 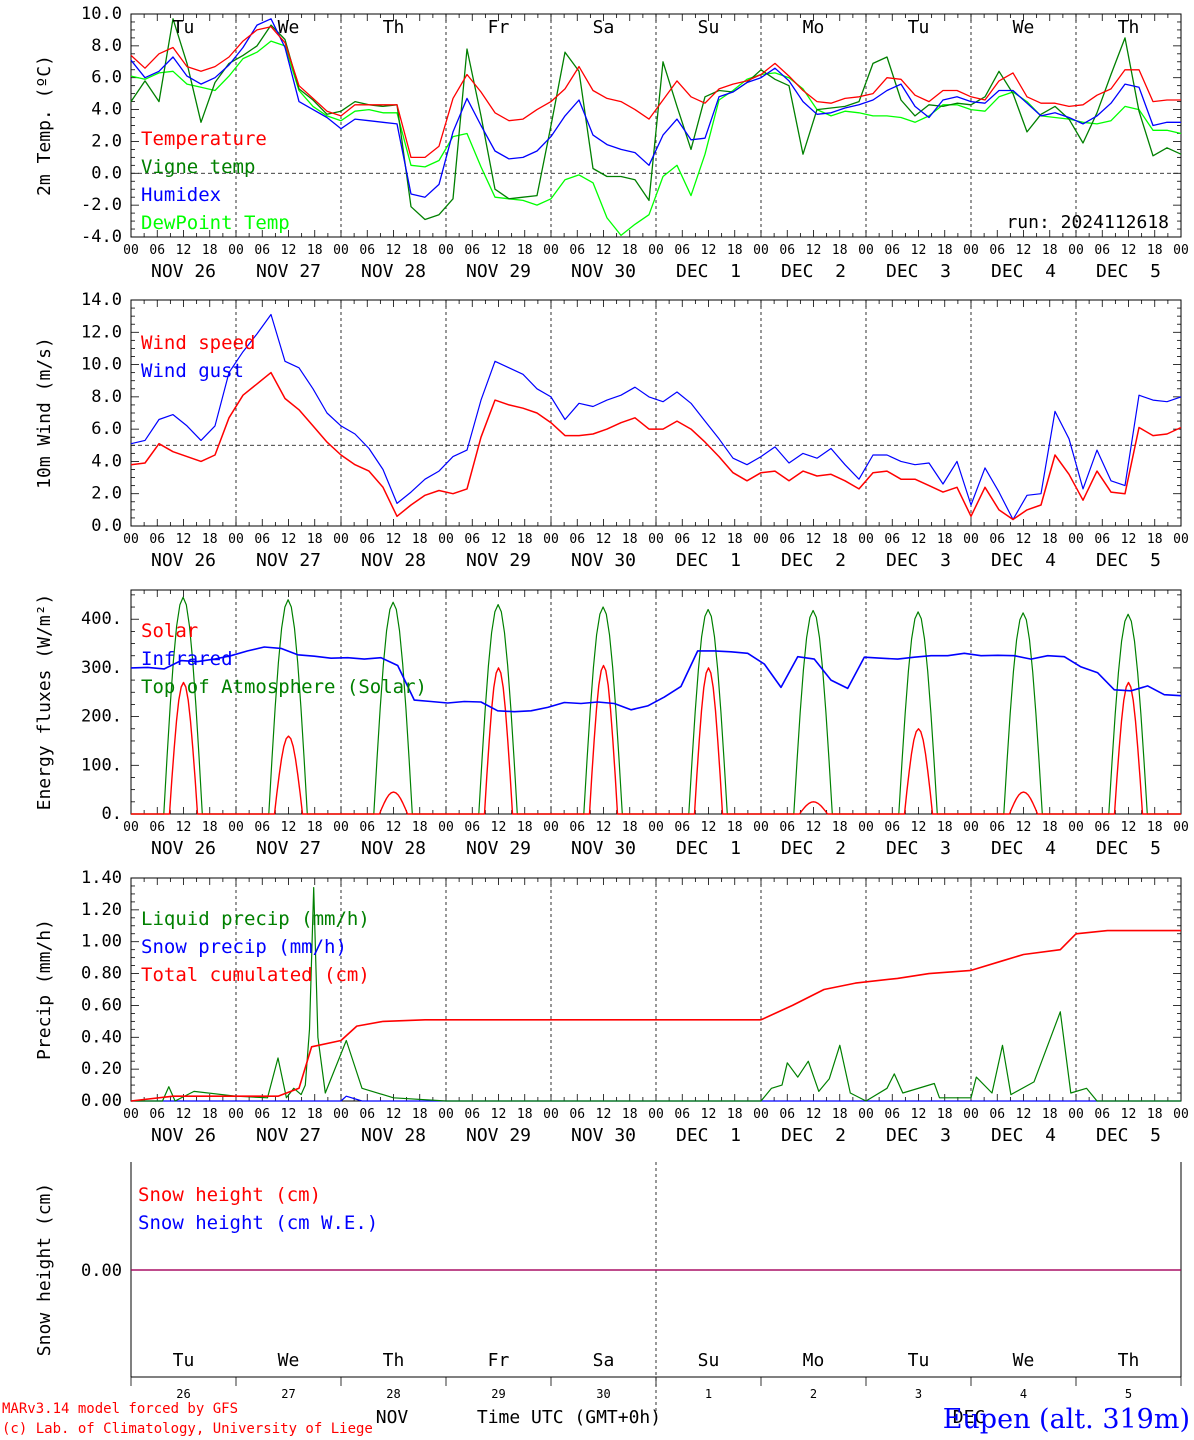 I want to click on y-tick-label: -2.0, so click(x=101, y=205).